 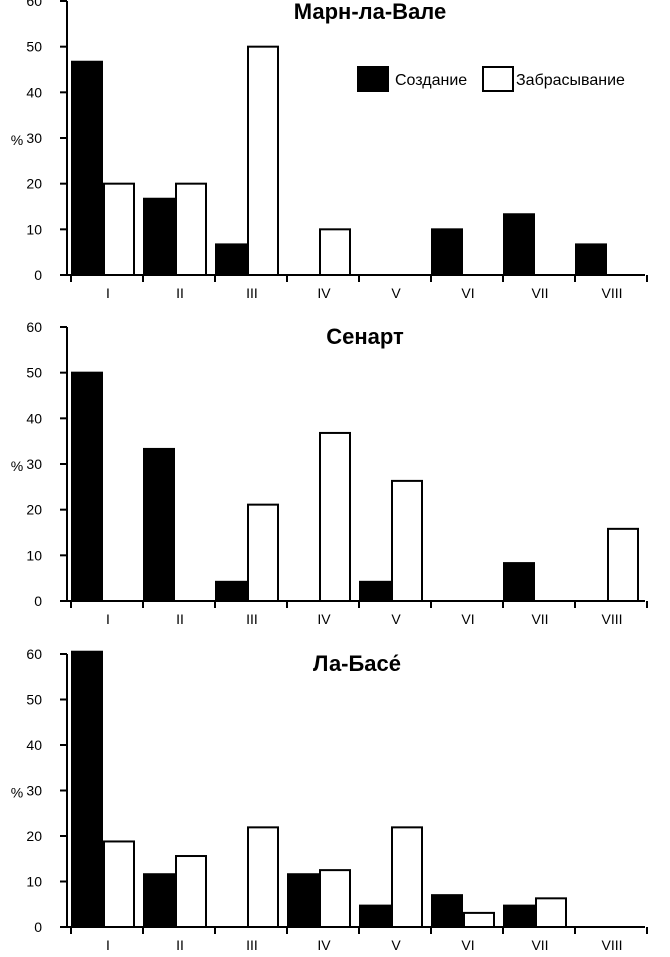 I want to click on chart-title: Марн-ла-Вале, so click(x=370, y=12).